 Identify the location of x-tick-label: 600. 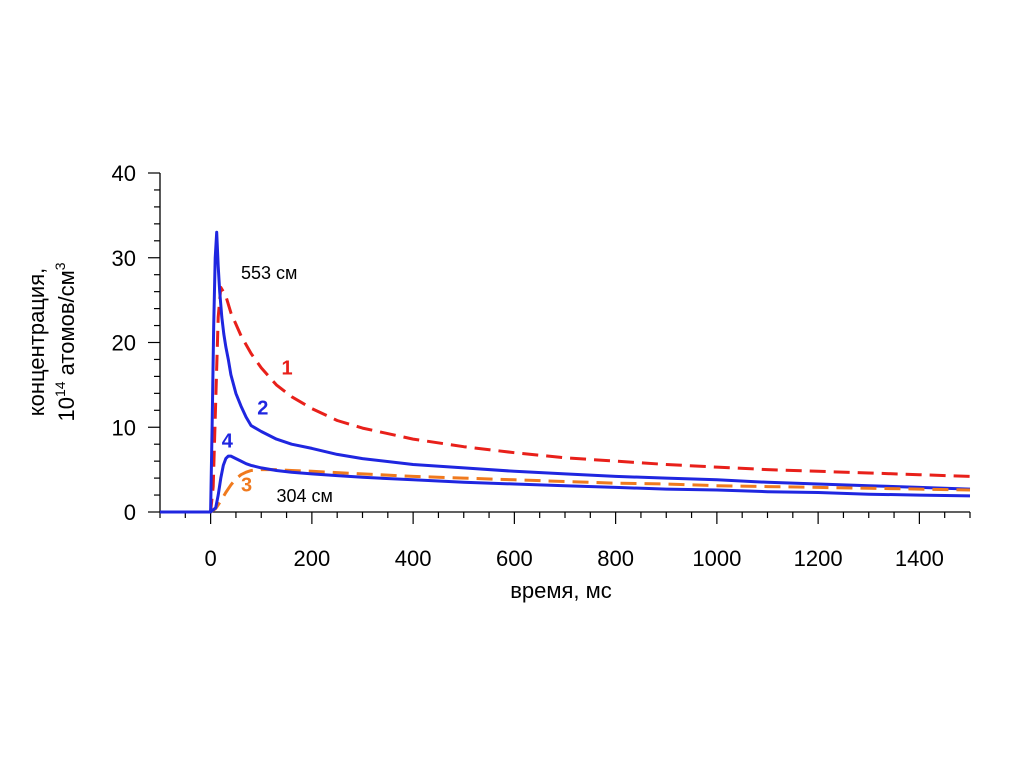
(514, 558).